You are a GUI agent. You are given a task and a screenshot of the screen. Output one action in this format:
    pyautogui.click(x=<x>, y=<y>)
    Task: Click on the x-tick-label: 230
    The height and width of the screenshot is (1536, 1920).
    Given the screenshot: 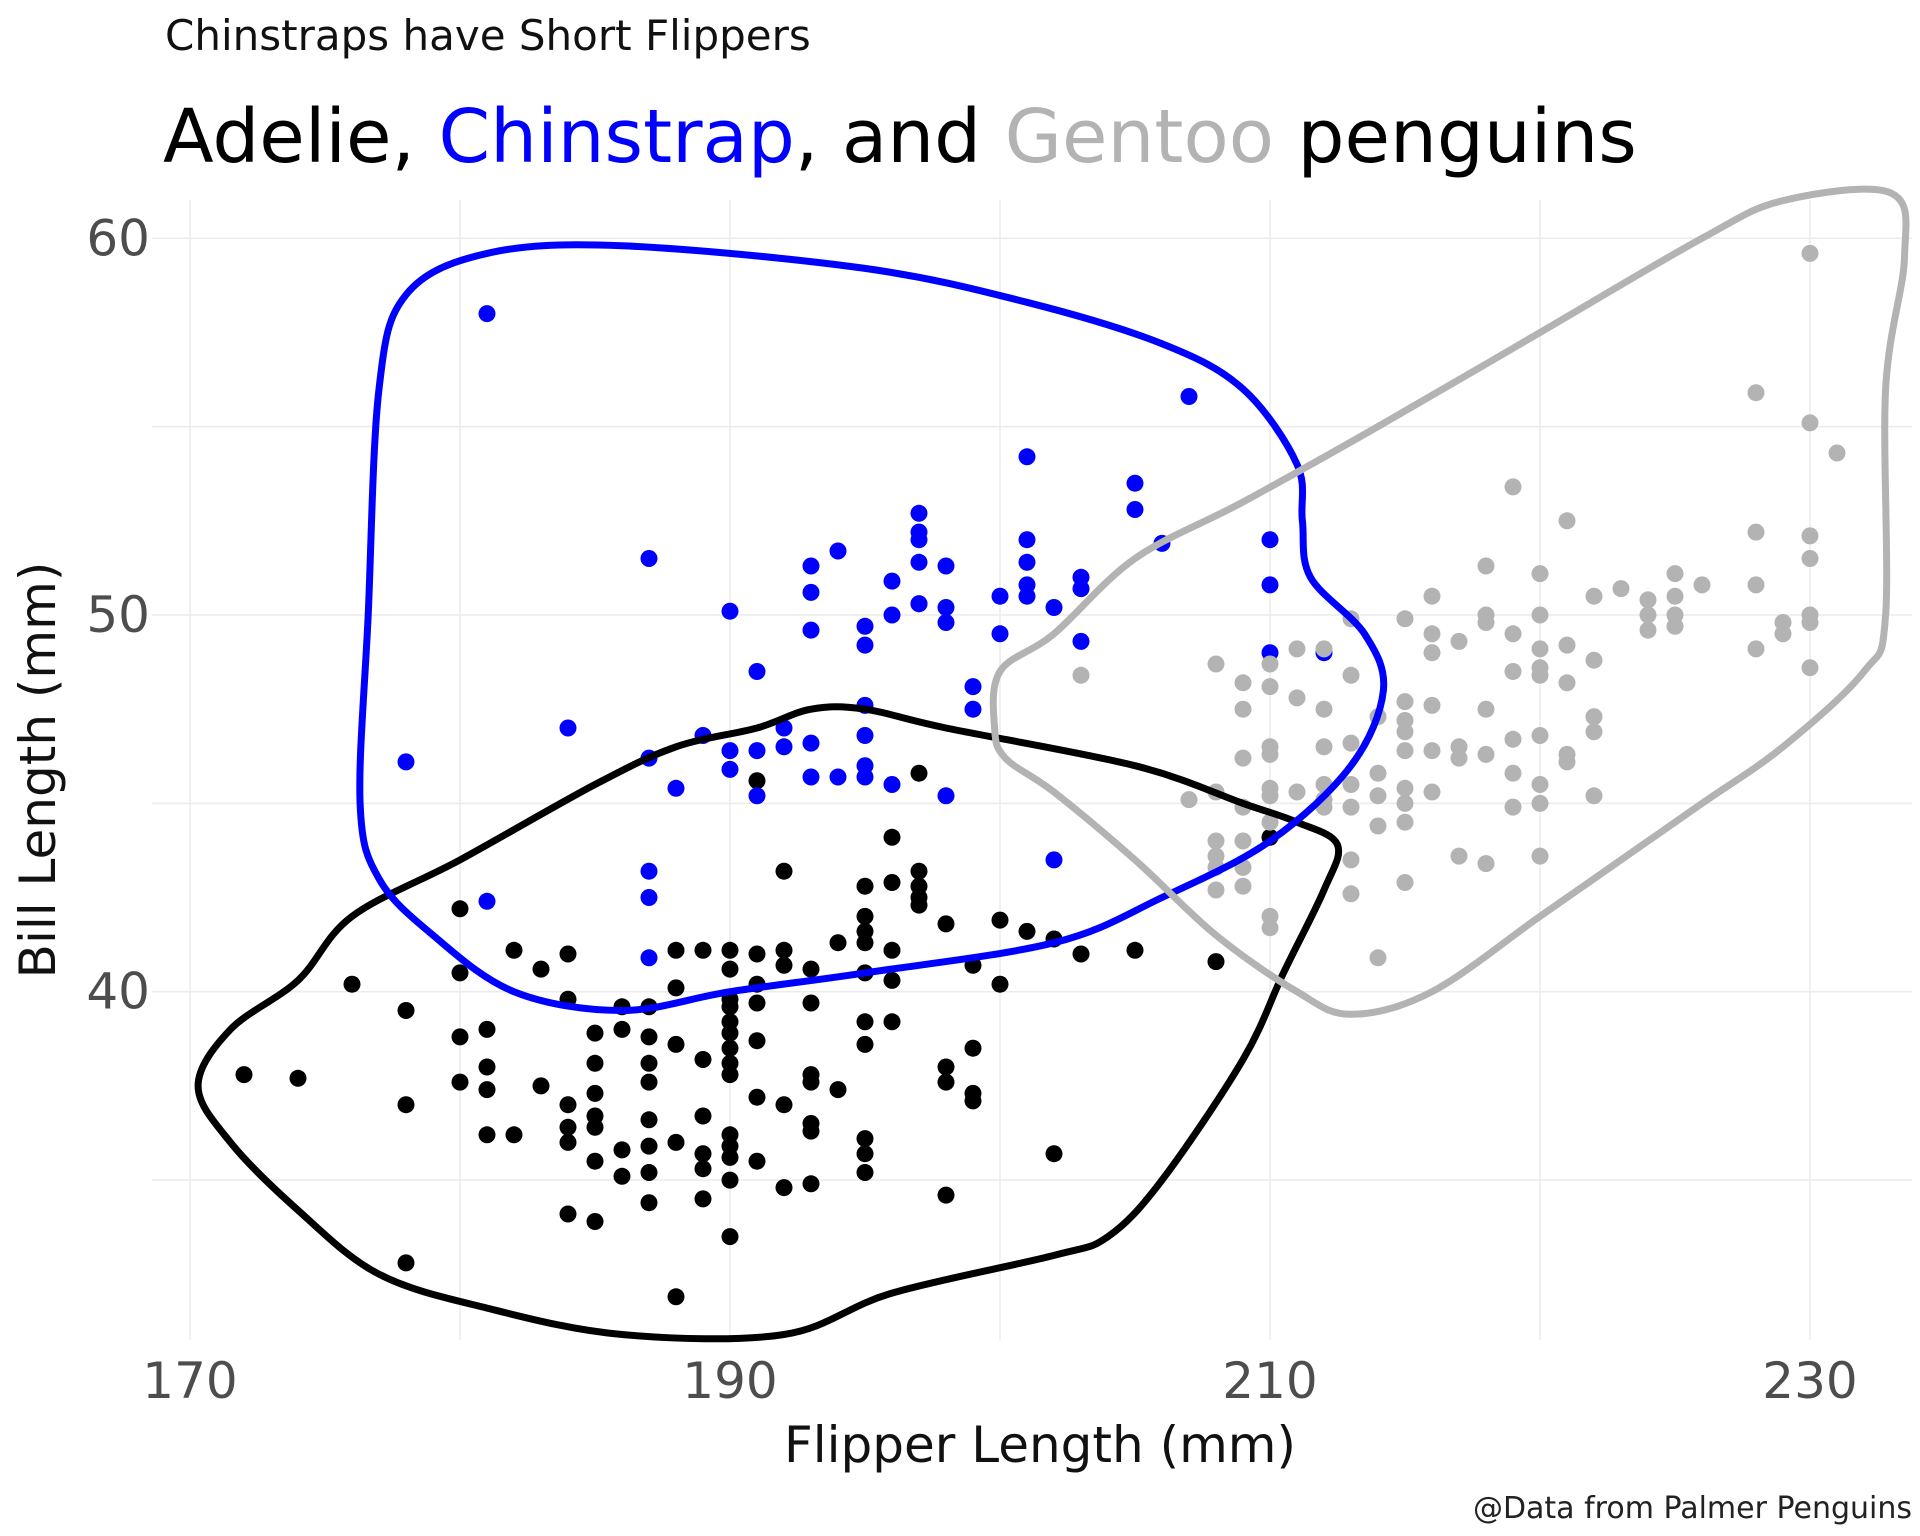 What is the action you would take?
    pyautogui.click(x=1809, y=1381)
    